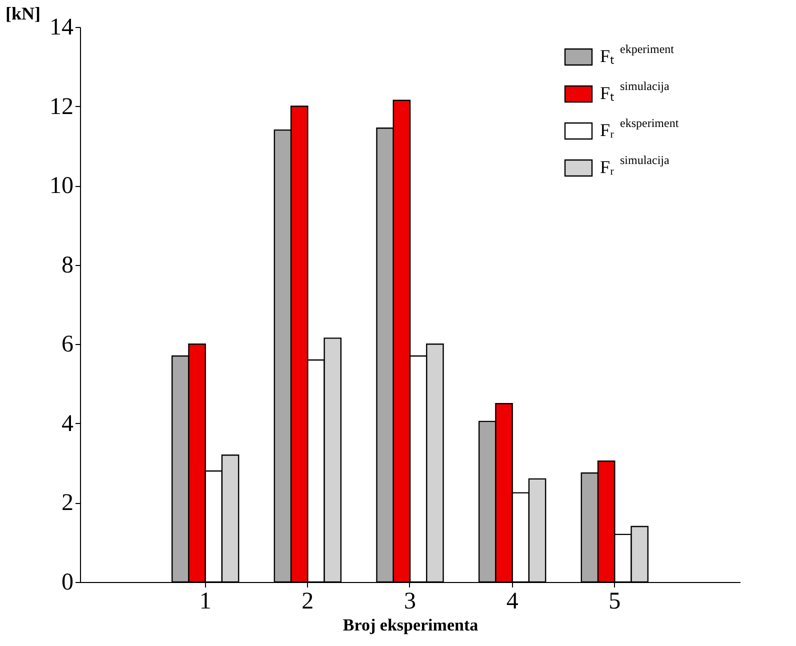 This screenshot has height=646, width=796. Describe the element at coordinates (410, 601) in the screenshot. I see `x-tick-label: 3` at that location.